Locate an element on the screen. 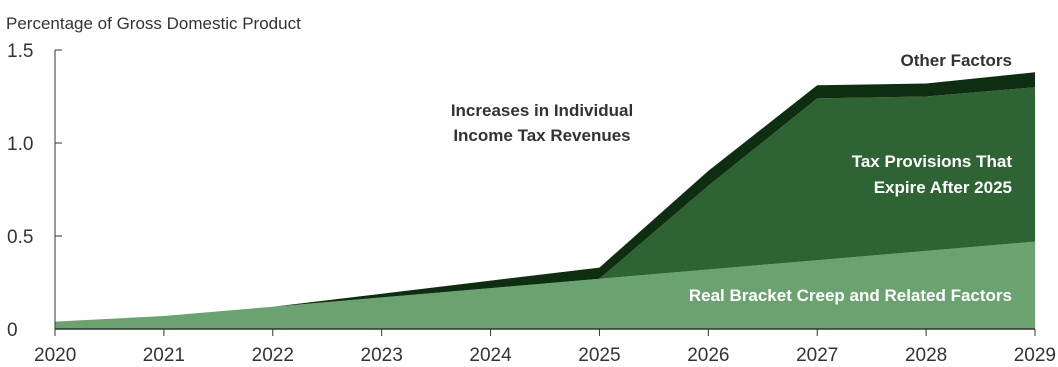 Image resolution: width=1058 pixels, height=367 pixels. x-tick-labels: 2020 2021 2022 2023 2024 2025 2026 2027 2028 2029 is located at coordinates (545, 355).